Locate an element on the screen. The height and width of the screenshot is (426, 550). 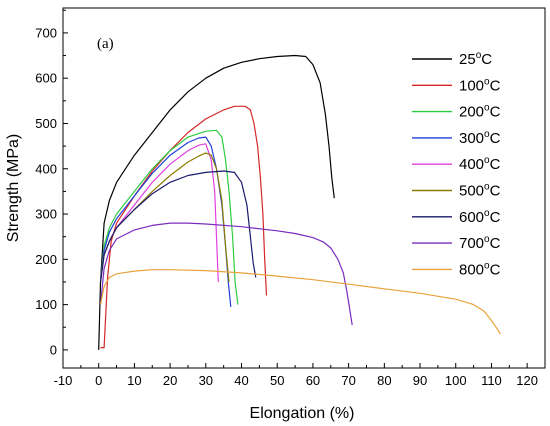
y-tick-label: 0 is located at coordinates (53, 349).